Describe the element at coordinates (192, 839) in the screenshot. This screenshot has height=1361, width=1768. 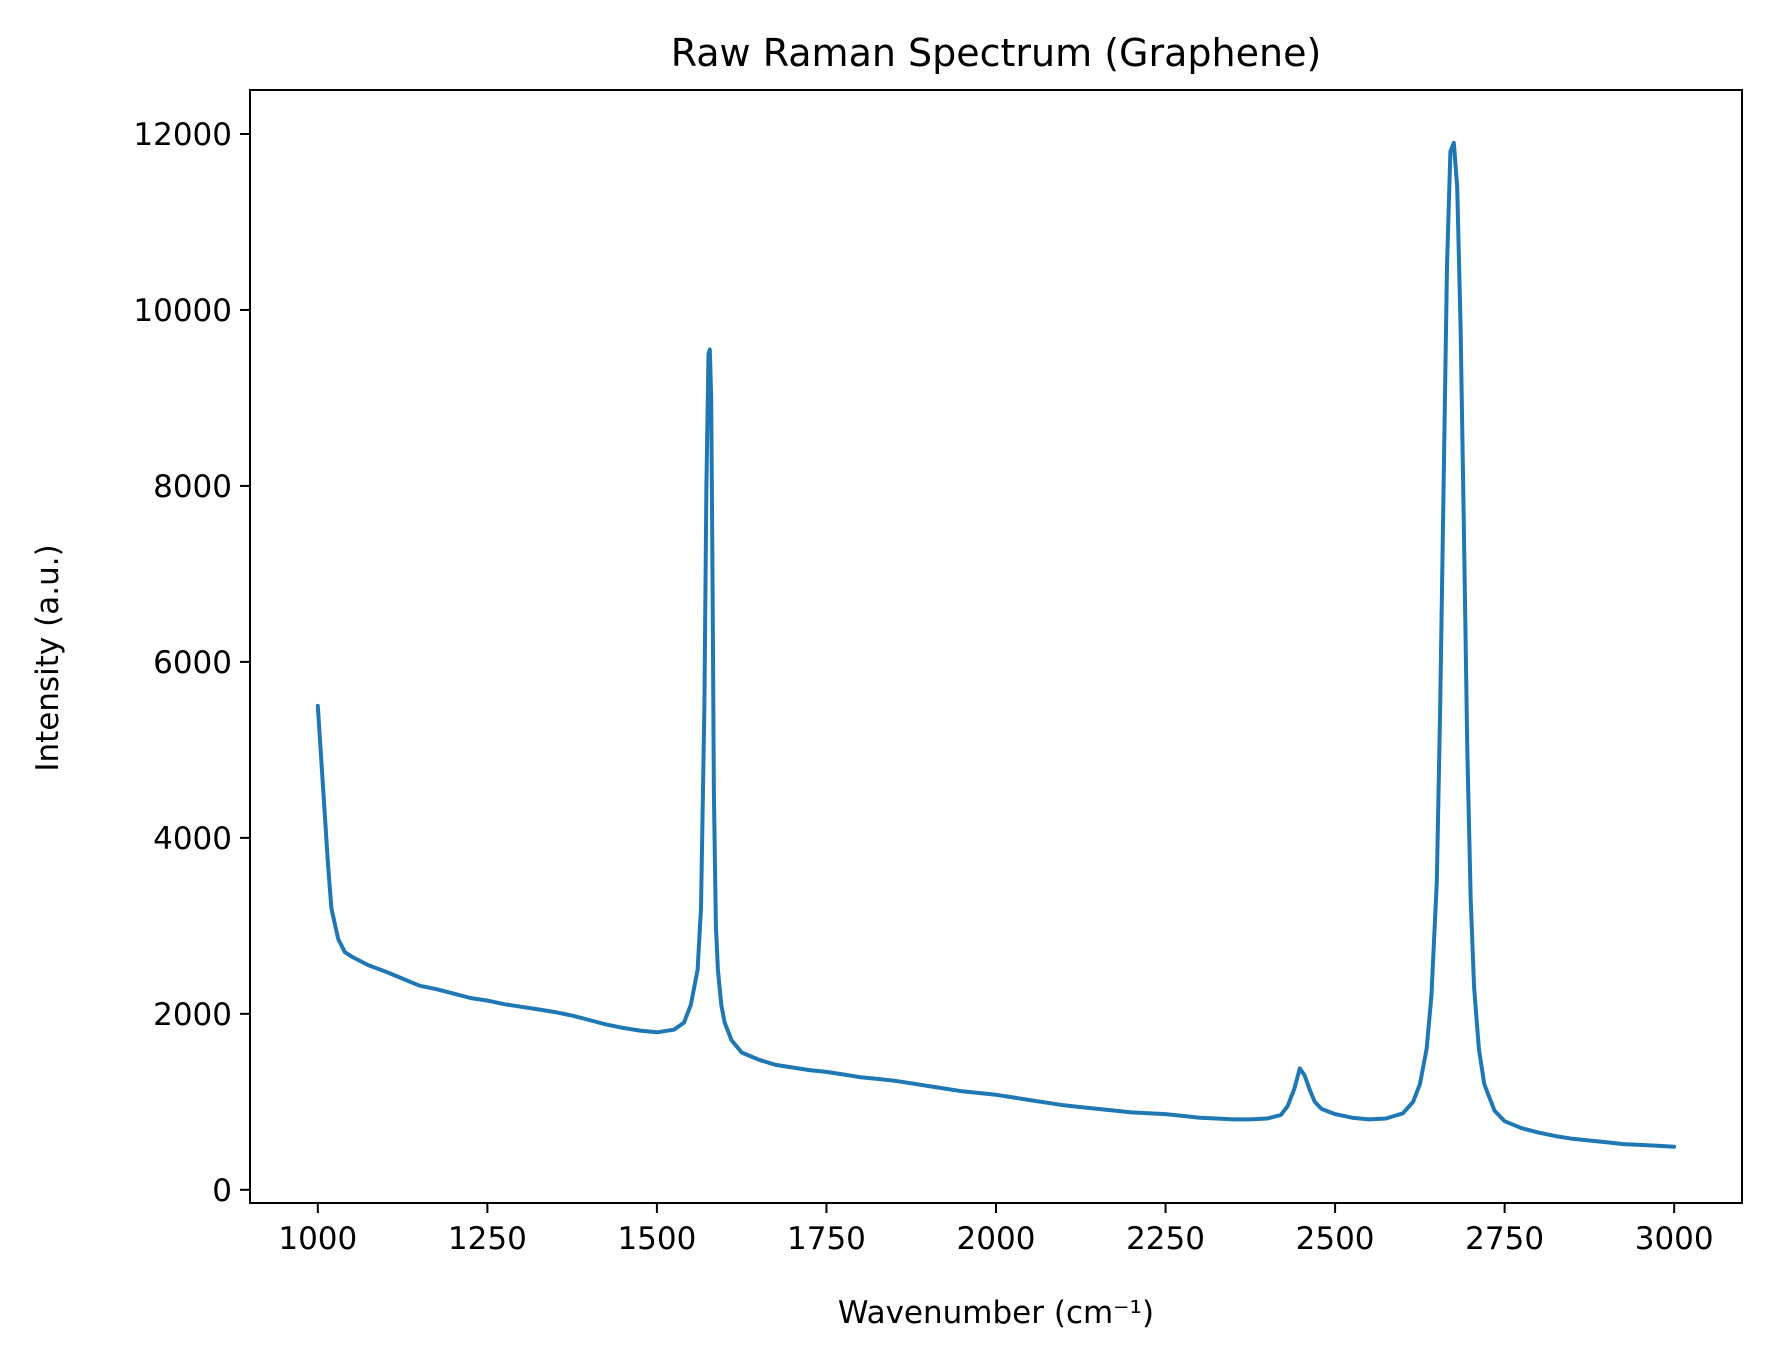
I see `y-tick-label: 4000` at that location.